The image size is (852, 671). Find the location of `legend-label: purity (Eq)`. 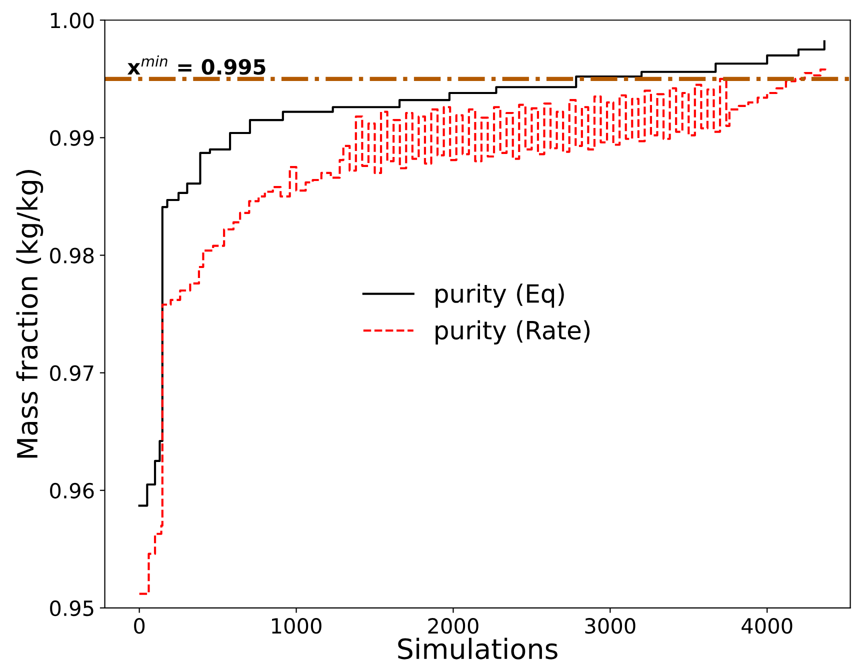

legend-label: purity (Eq) is located at coordinates (500, 296).